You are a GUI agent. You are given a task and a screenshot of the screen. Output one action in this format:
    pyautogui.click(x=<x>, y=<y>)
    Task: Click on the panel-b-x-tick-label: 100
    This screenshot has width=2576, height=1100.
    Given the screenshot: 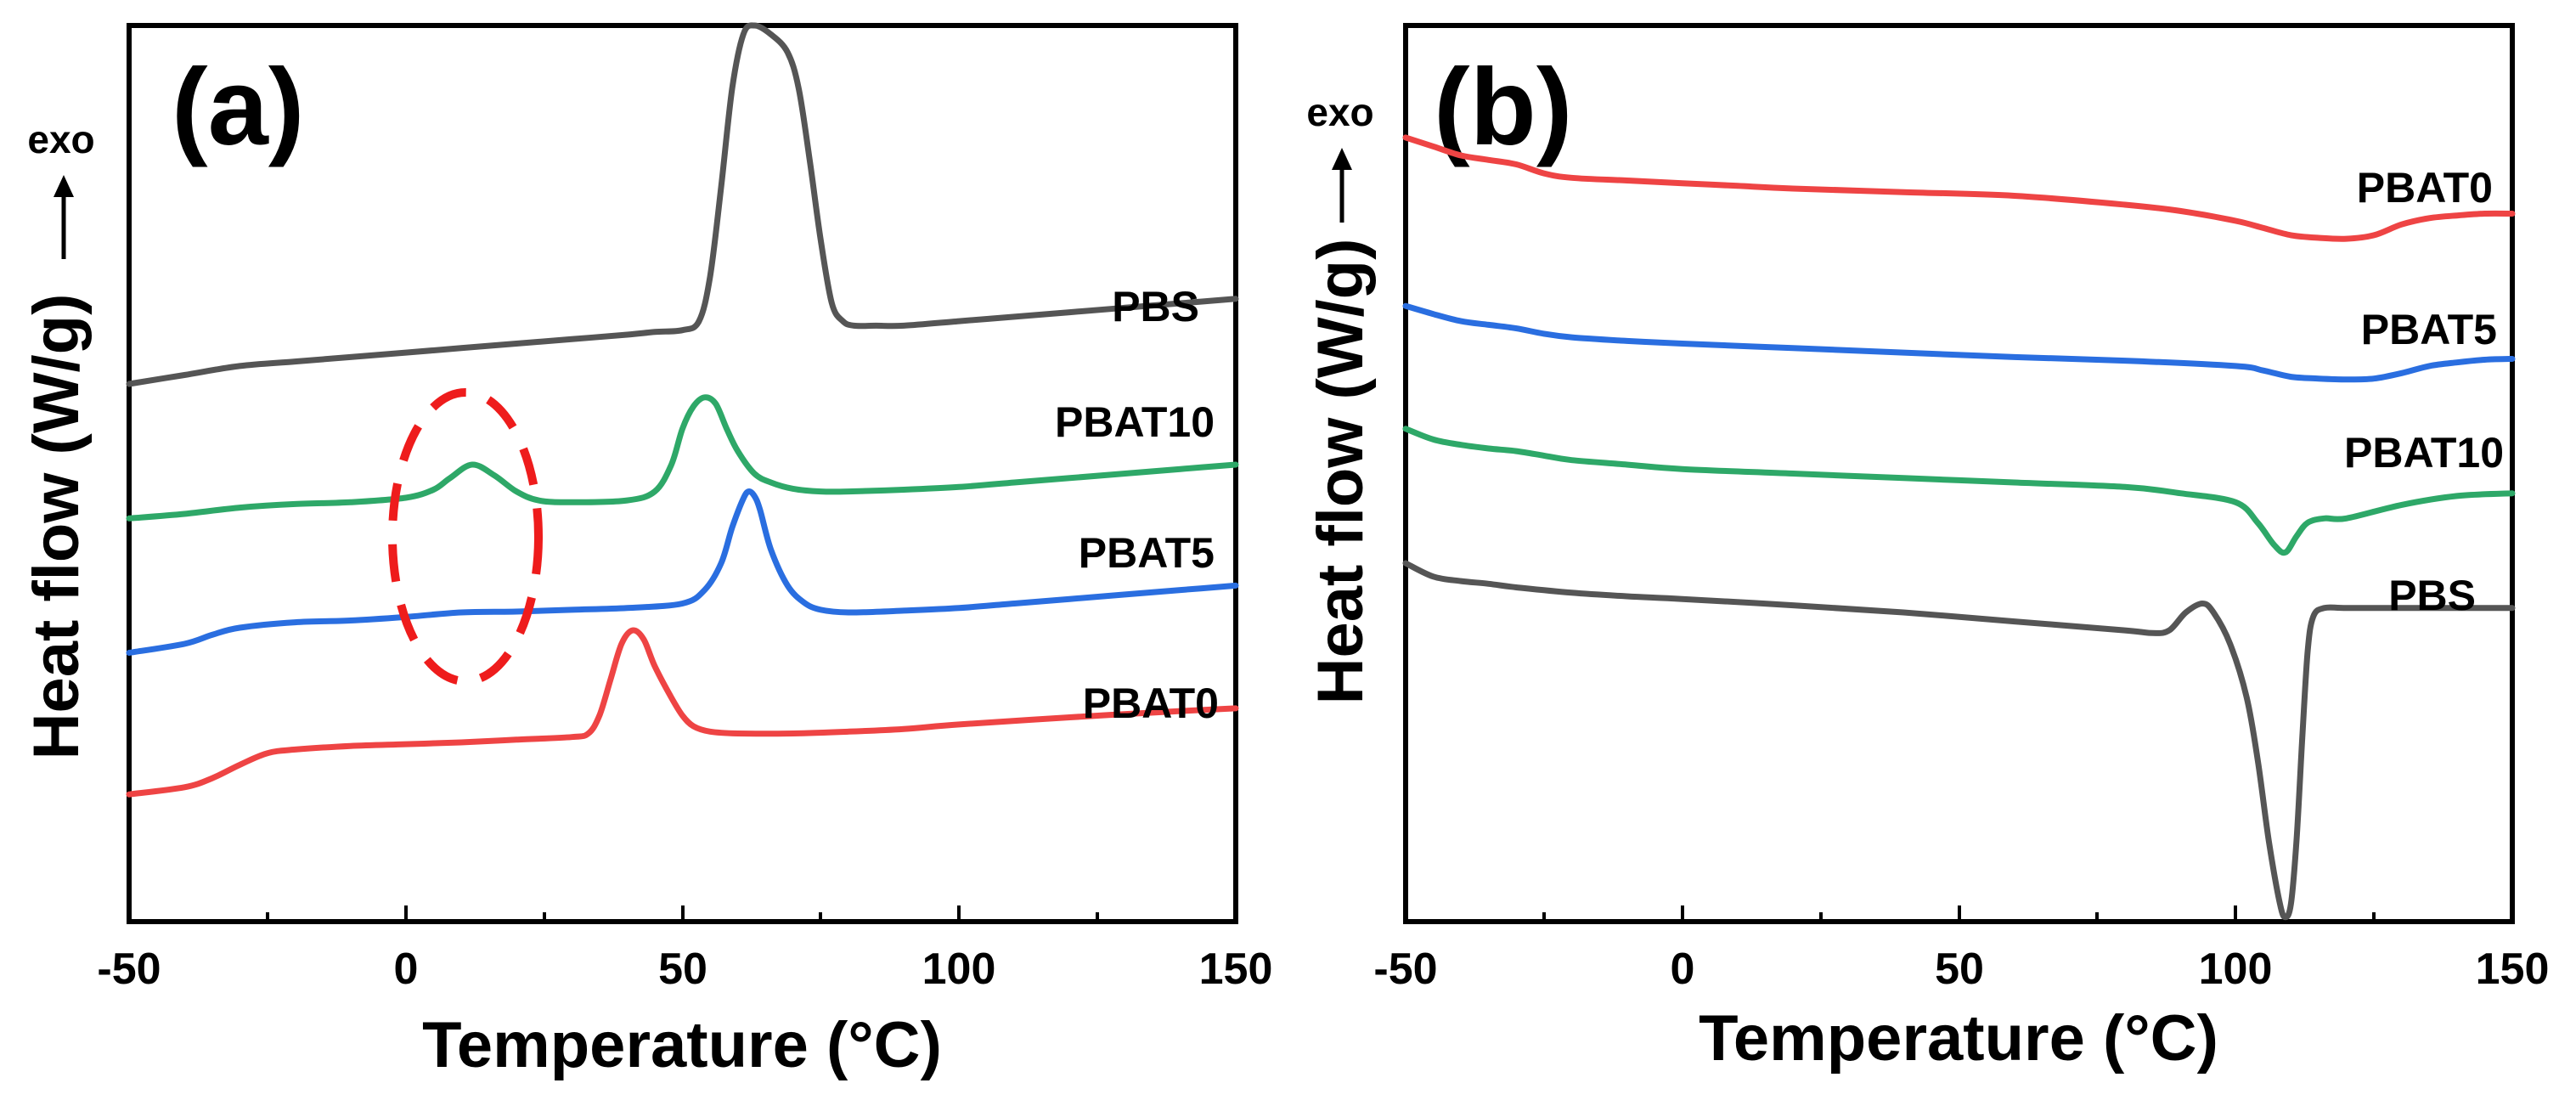 What is the action you would take?
    pyautogui.click(x=2236, y=969)
    